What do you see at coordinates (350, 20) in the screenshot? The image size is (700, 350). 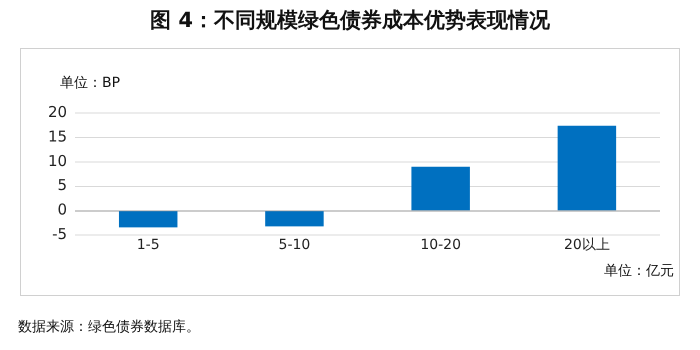 I see `chart-title: 图 4：不同规模绿色债券成本优势表现情况` at bounding box center [350, 20].